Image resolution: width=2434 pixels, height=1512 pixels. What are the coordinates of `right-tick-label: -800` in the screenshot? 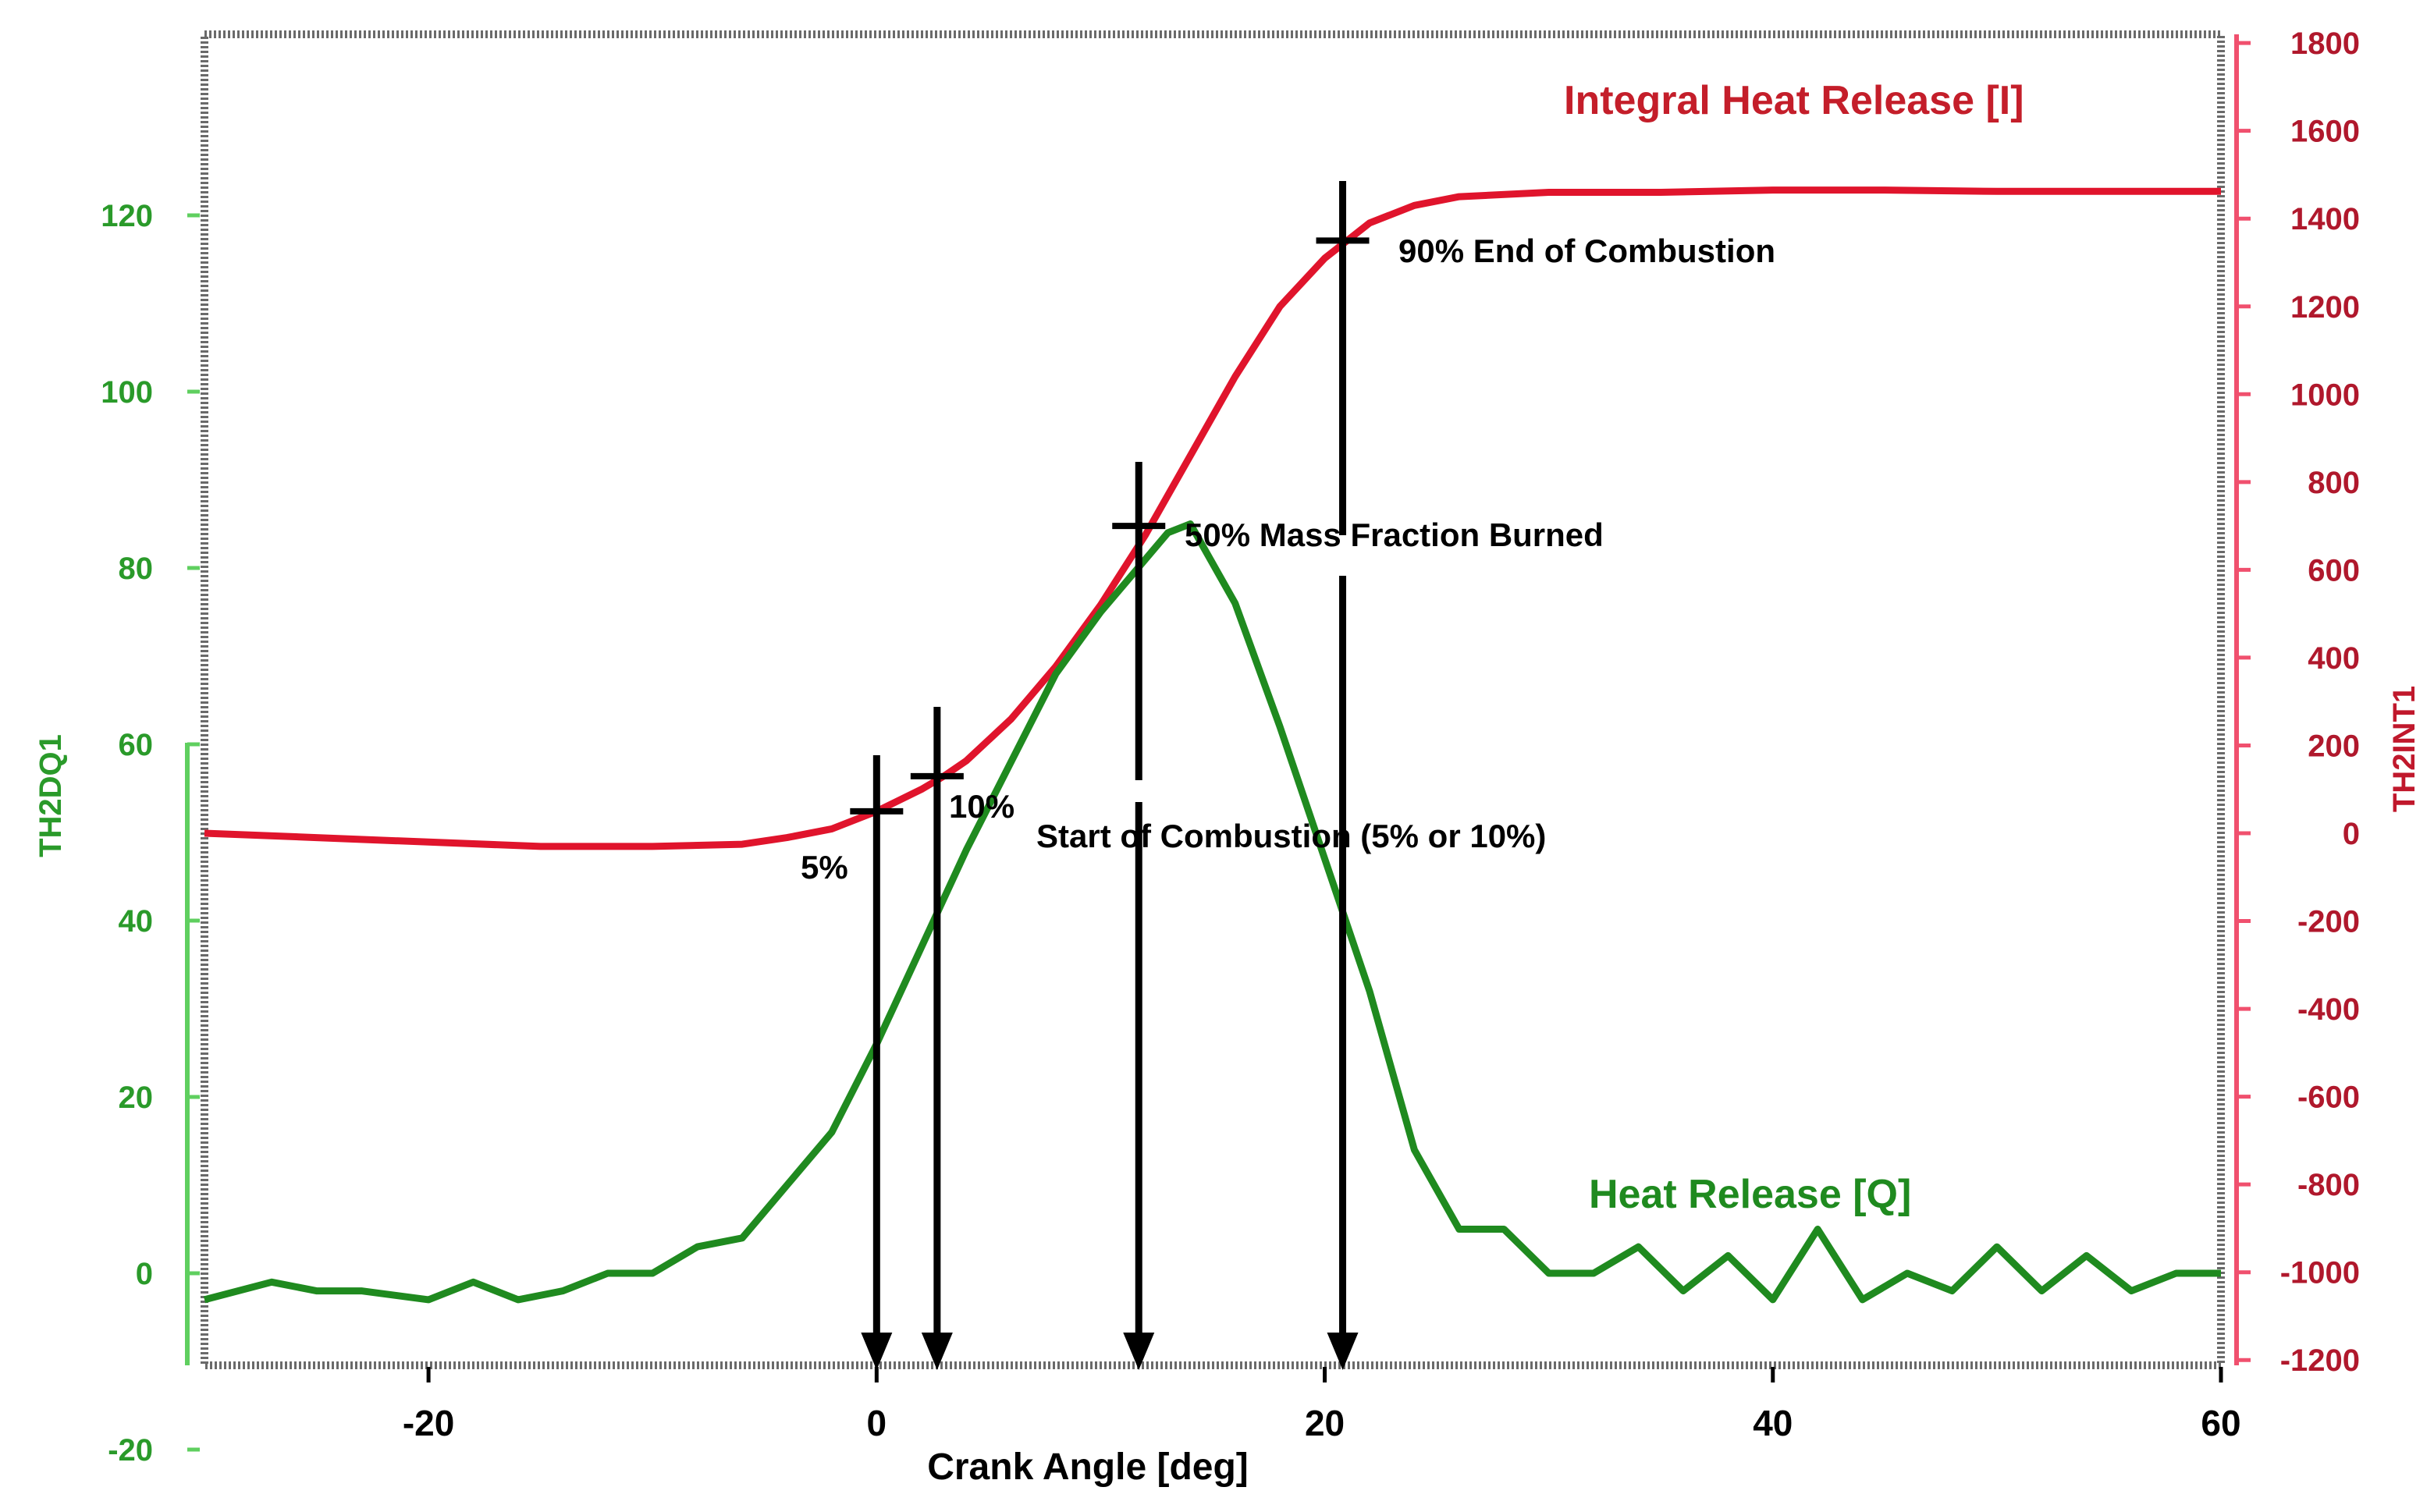 It's located at (2328, 1185).